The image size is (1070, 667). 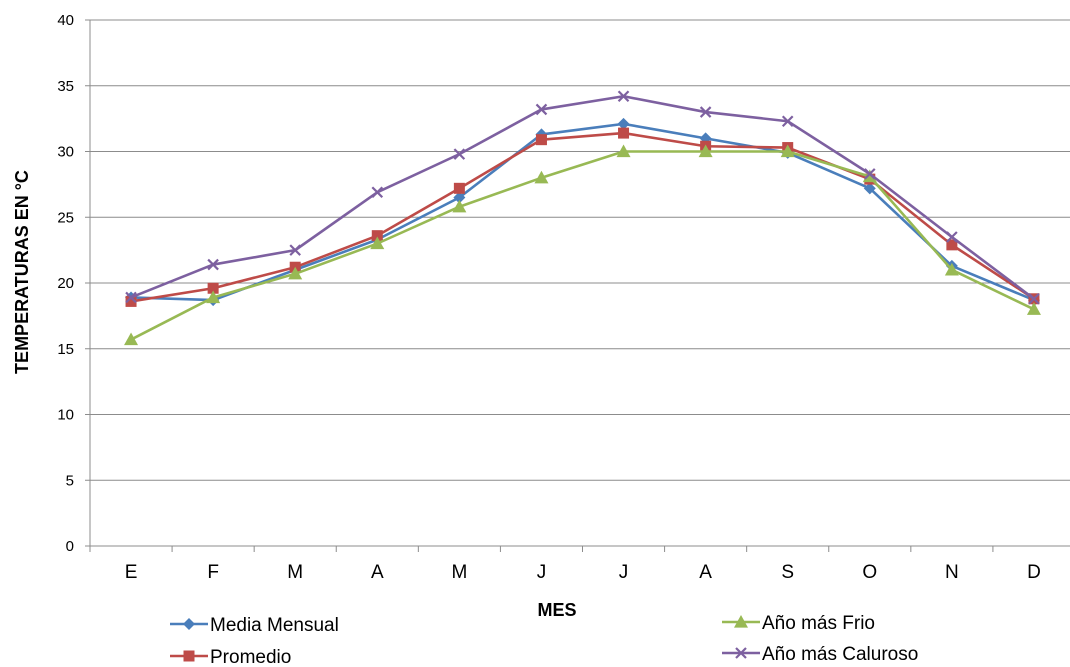 I want to click on y-tick-label-40: 40, so click(x=65, y=20).